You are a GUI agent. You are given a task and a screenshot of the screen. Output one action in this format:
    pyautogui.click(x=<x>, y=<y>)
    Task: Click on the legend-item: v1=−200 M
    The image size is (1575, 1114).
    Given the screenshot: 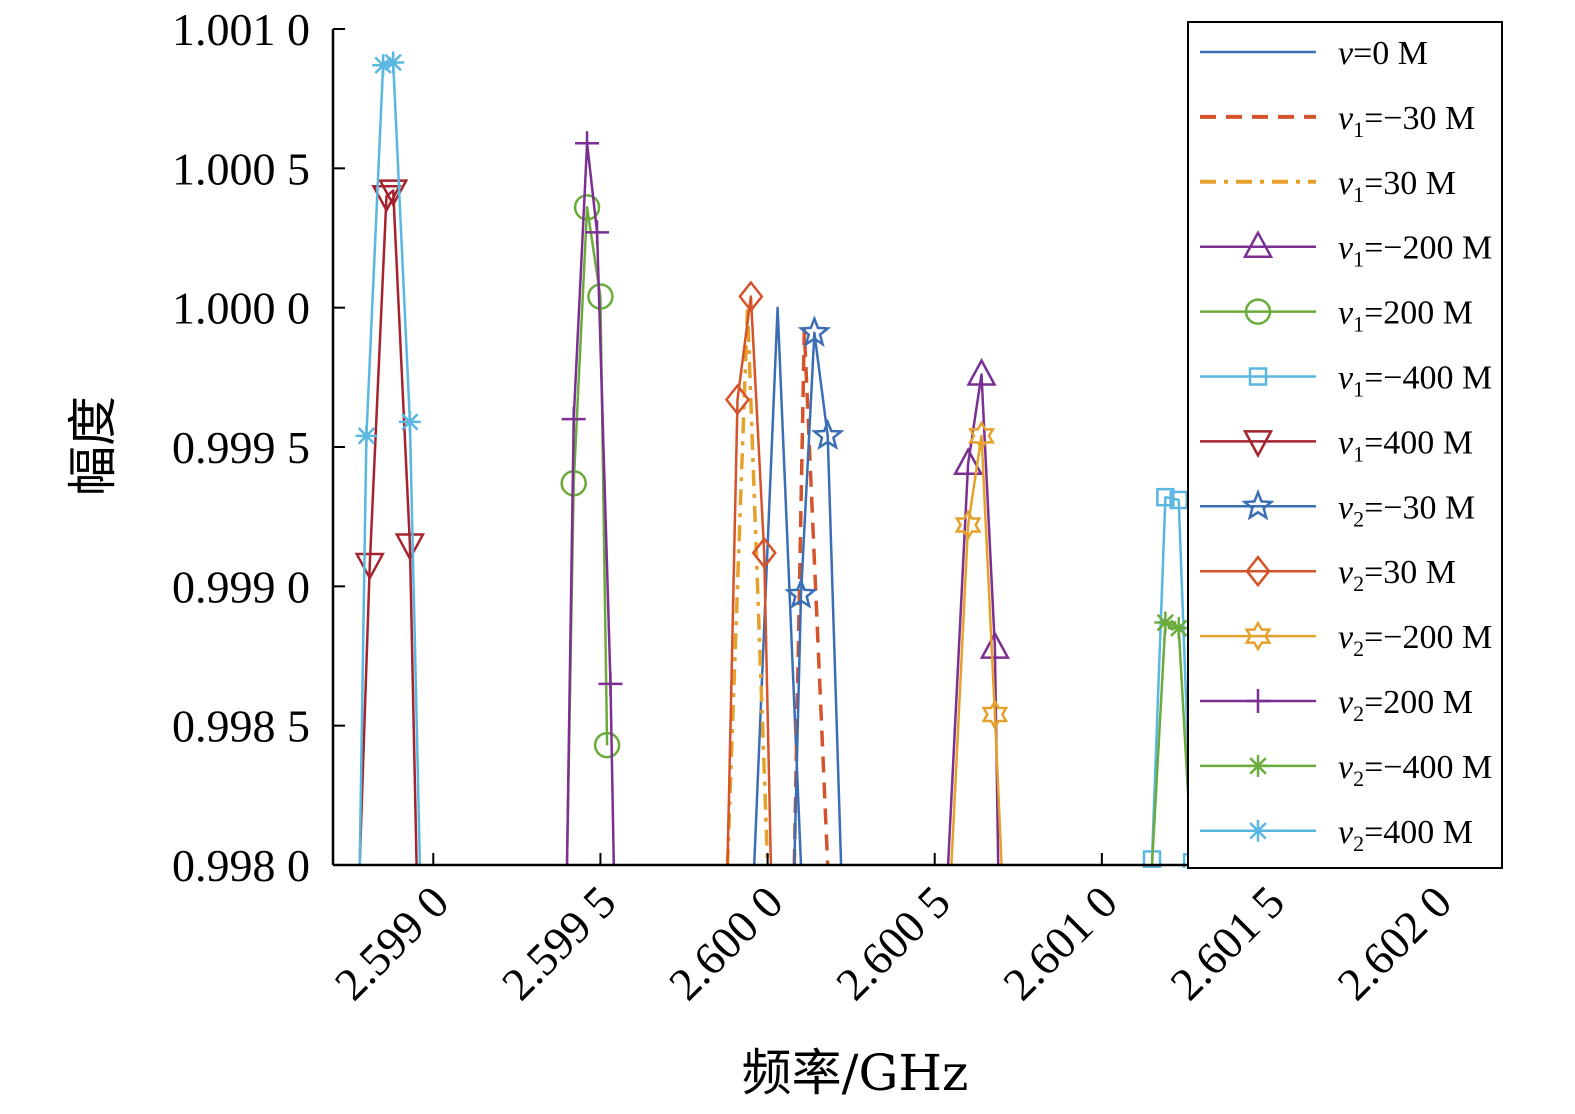 What is the action you would take?
    pyautogui.click(x=1346, y=251)
    